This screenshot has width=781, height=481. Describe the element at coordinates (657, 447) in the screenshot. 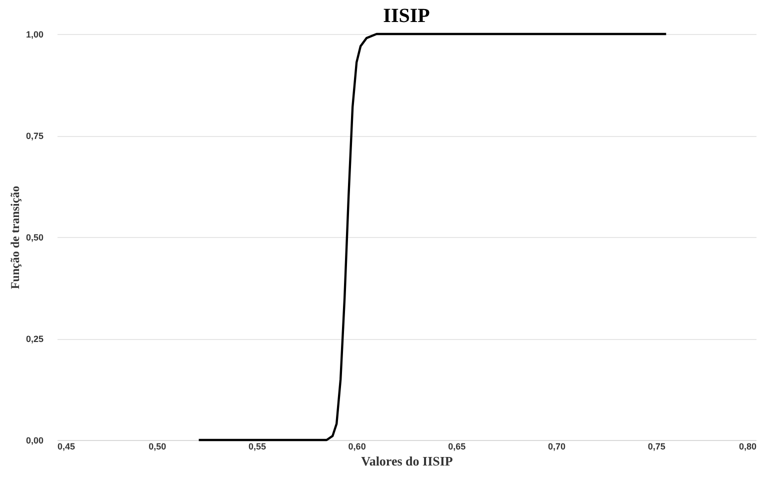

I see `x-tick-label: 0,75` at that location.